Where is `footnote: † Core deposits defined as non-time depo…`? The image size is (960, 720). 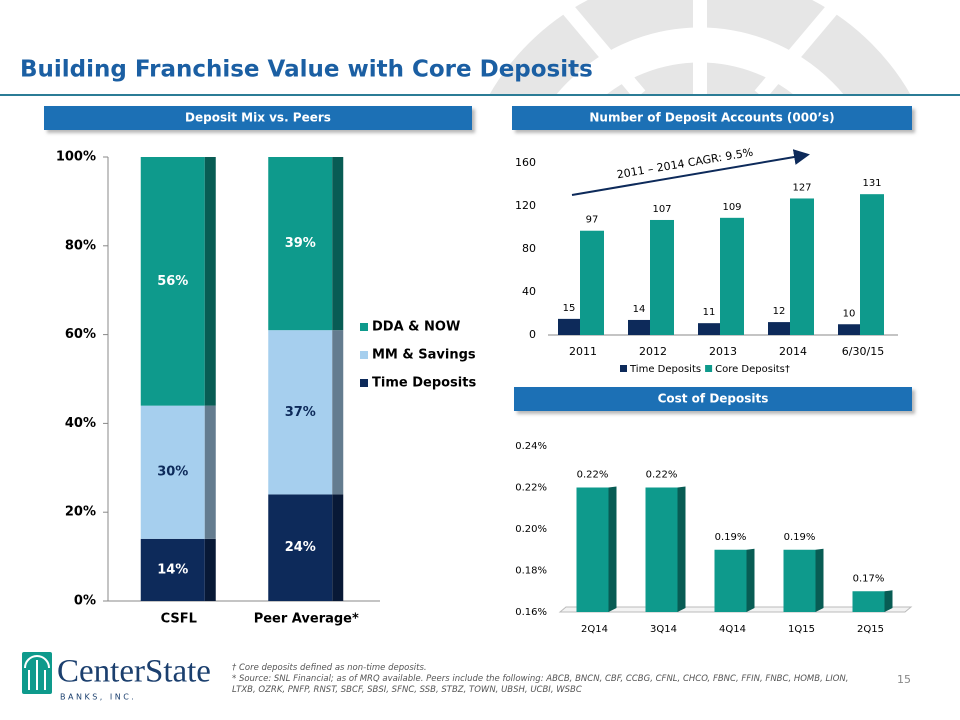 footnote: † Core deposits defined as non-time depo… is located at coordinates (329, 668).